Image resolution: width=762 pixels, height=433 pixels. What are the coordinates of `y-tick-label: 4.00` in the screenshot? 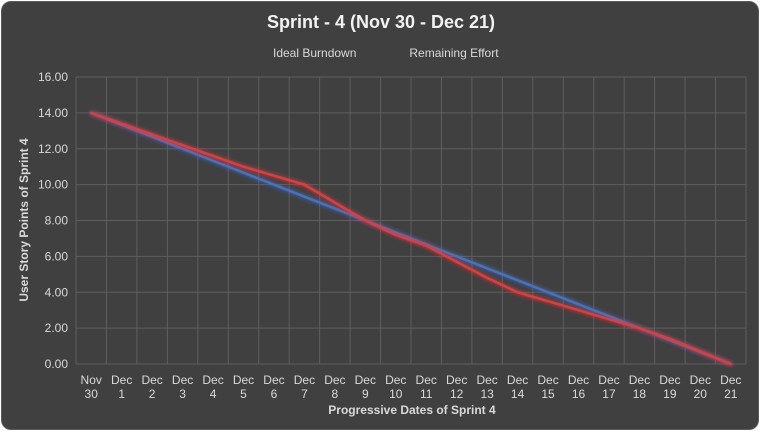 It's located at (57, 292).